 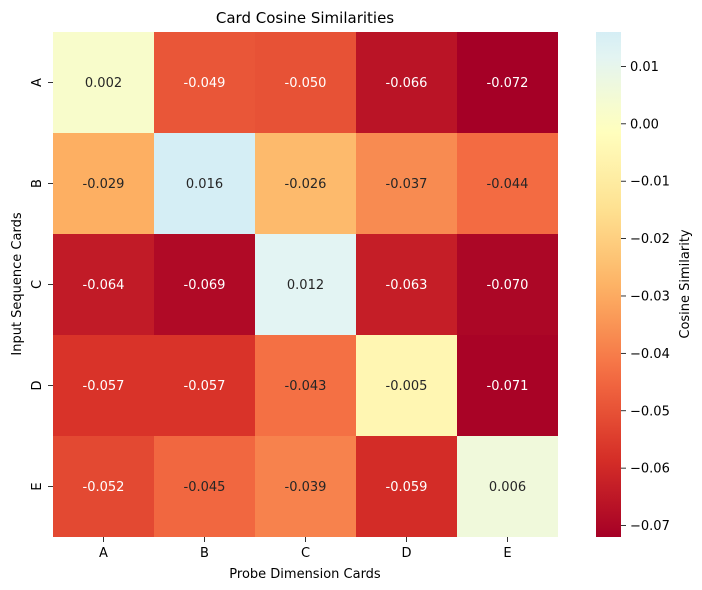 I want to click on y-tick-label: E, so click(x=37, y=486).